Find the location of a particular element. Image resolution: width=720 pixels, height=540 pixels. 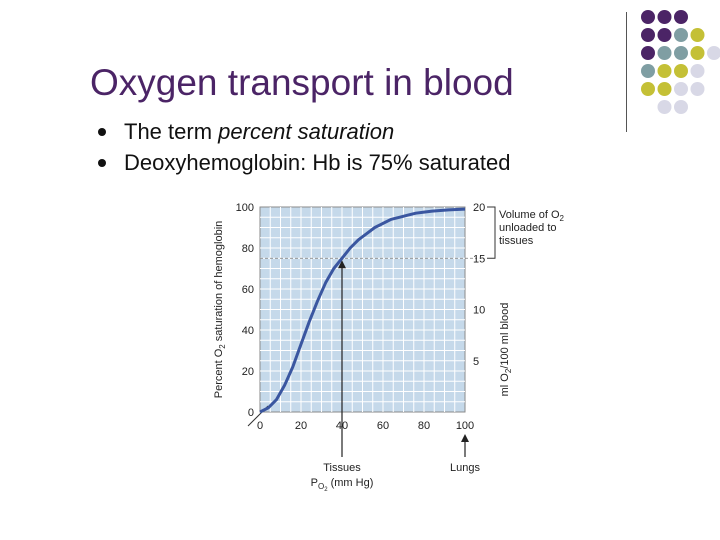

x-tick-label: 100 is located at coordinates (465, 426).